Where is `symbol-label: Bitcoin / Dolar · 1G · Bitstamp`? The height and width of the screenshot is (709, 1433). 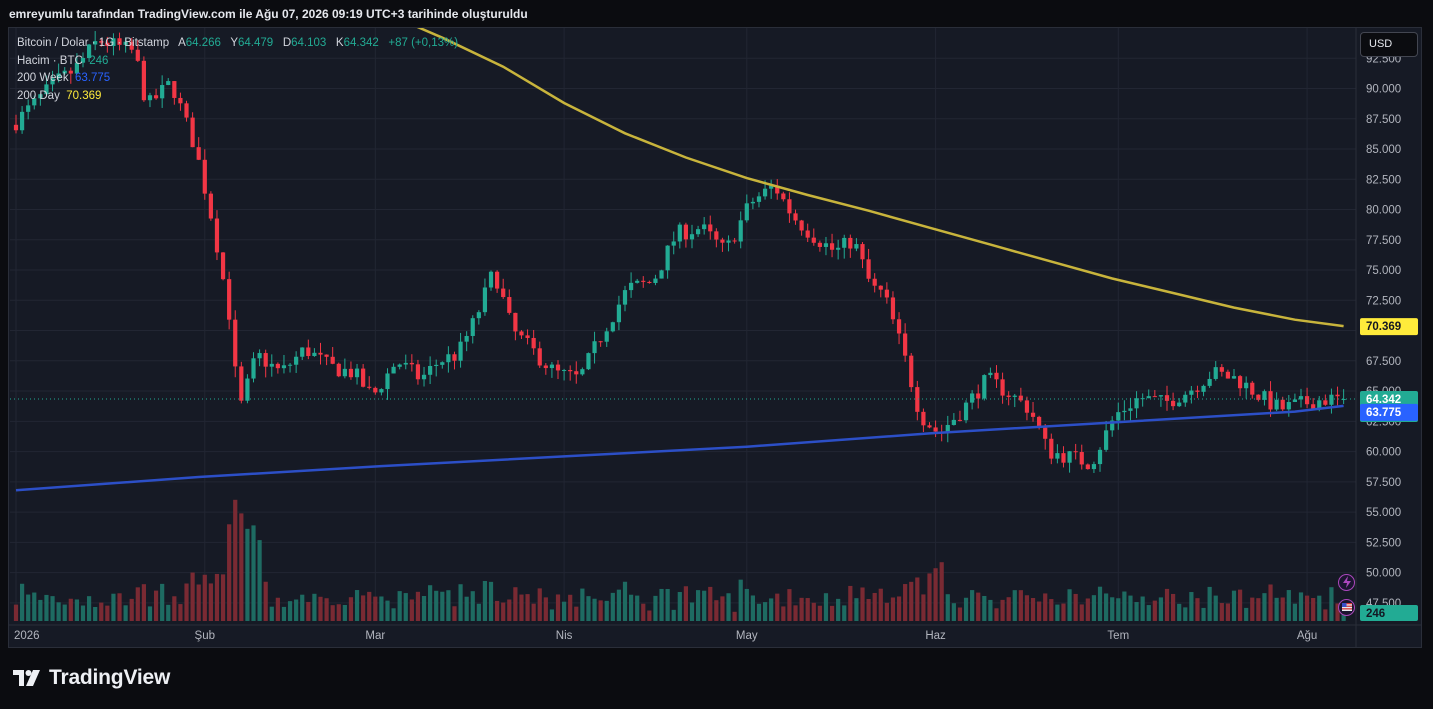 symbol-label: Bitcoin / Dolar · 1G · Bitstamp is located at coordinates (93, 43).